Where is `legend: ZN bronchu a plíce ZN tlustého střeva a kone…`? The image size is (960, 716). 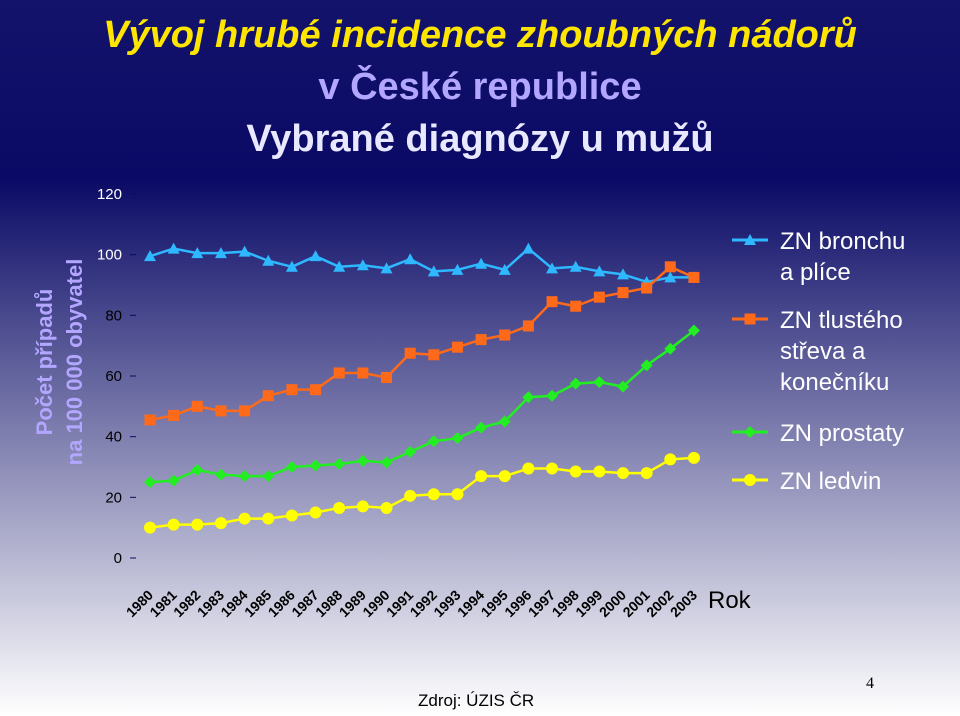
legend: ZN bronchu a plíce ZN tlustého střeva a kone… is located at coordinates (818, 361).